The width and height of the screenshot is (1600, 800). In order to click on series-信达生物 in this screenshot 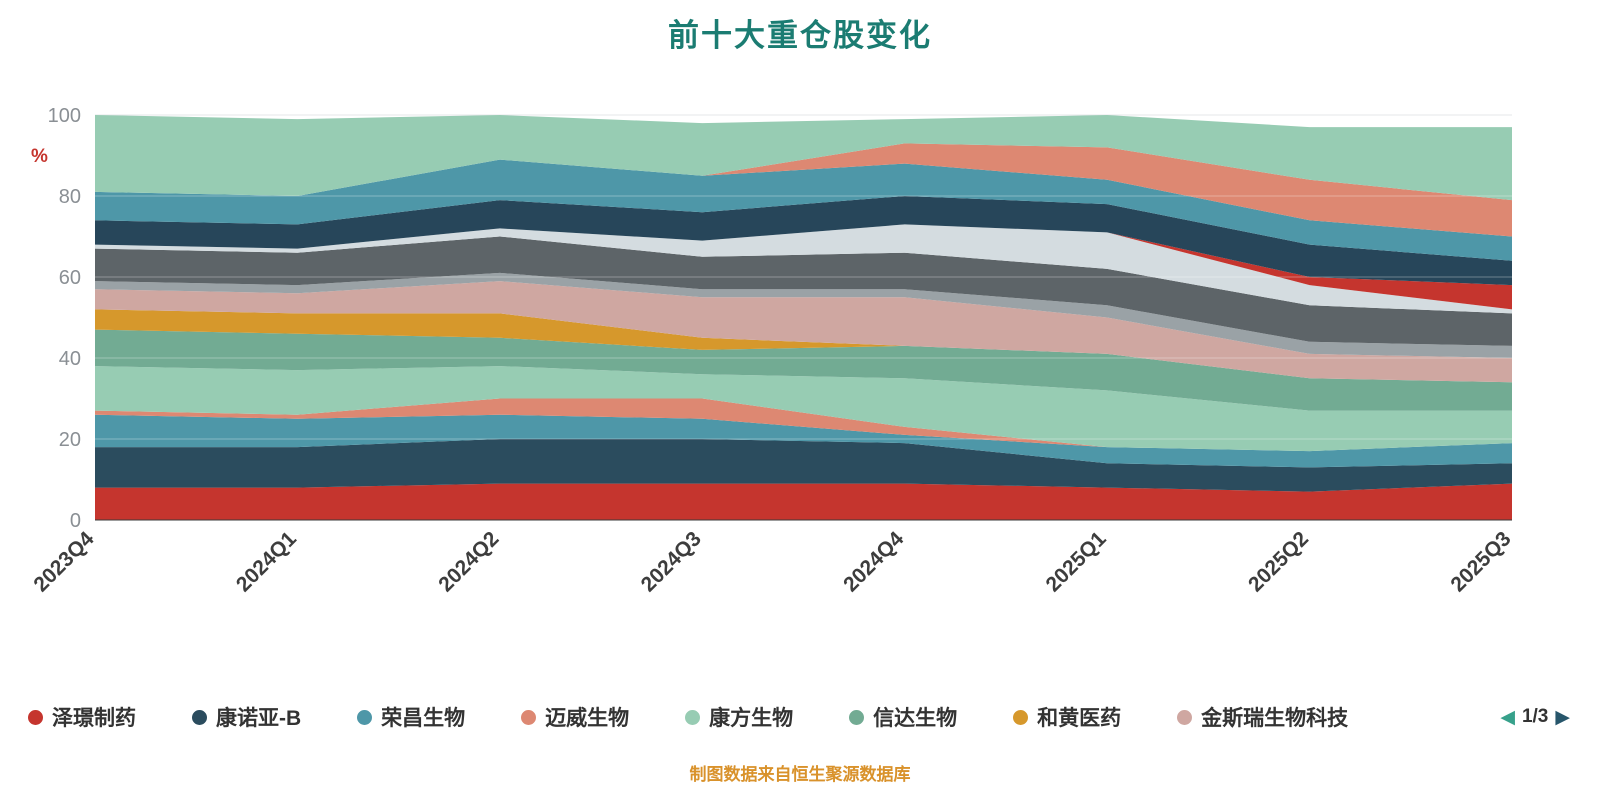, I will do `click(803, 370)`.